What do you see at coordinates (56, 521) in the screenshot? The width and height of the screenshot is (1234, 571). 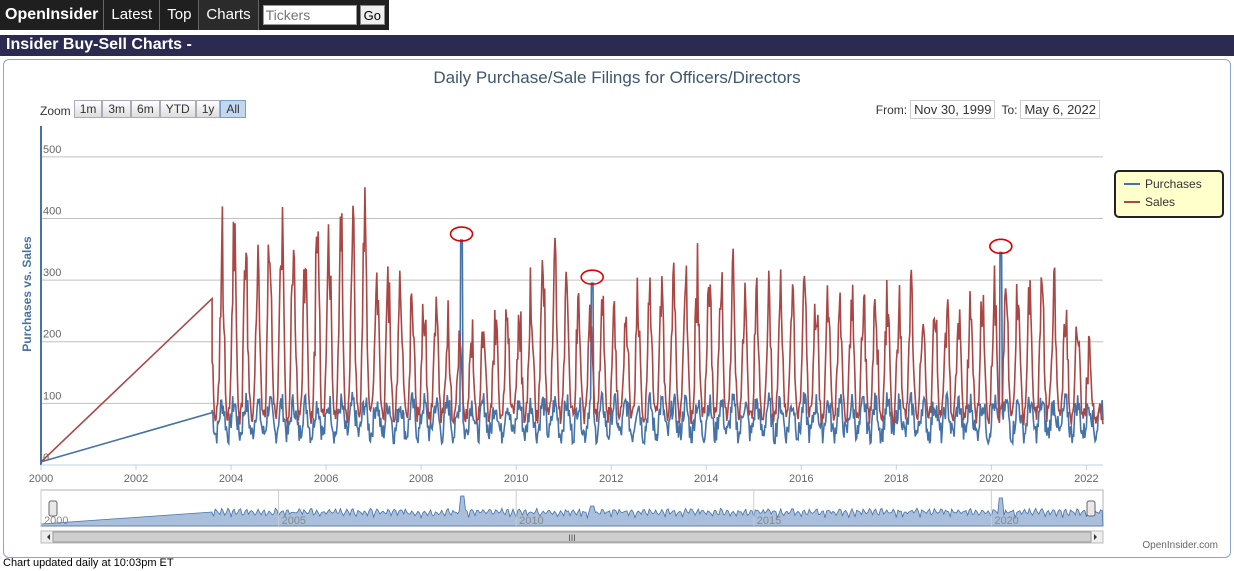 I see `navigator-year-label: 2000` at bounding box center [56, 521].